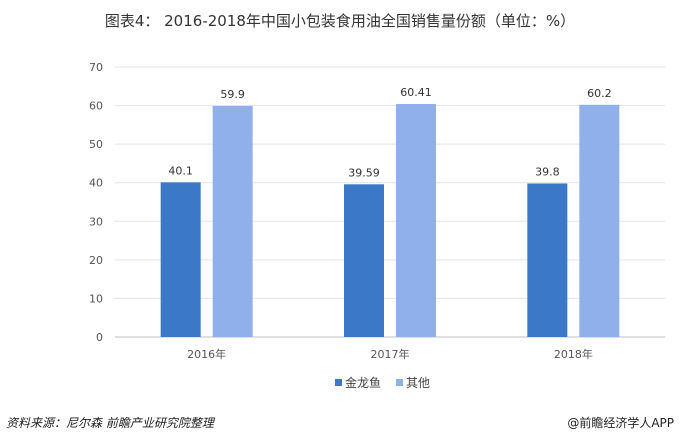 The height and width of the screenshot is (441, 680). I want to click on x-tick-label: 2016年, so click(206, 354).